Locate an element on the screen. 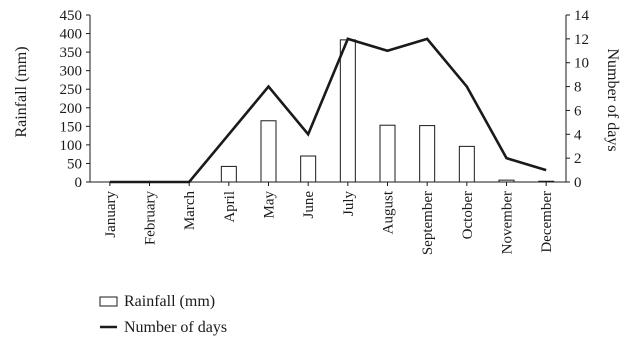 The image size is (635, 345). y-axis-title: Rainfall (mm) is located at coordinates (21, 91).